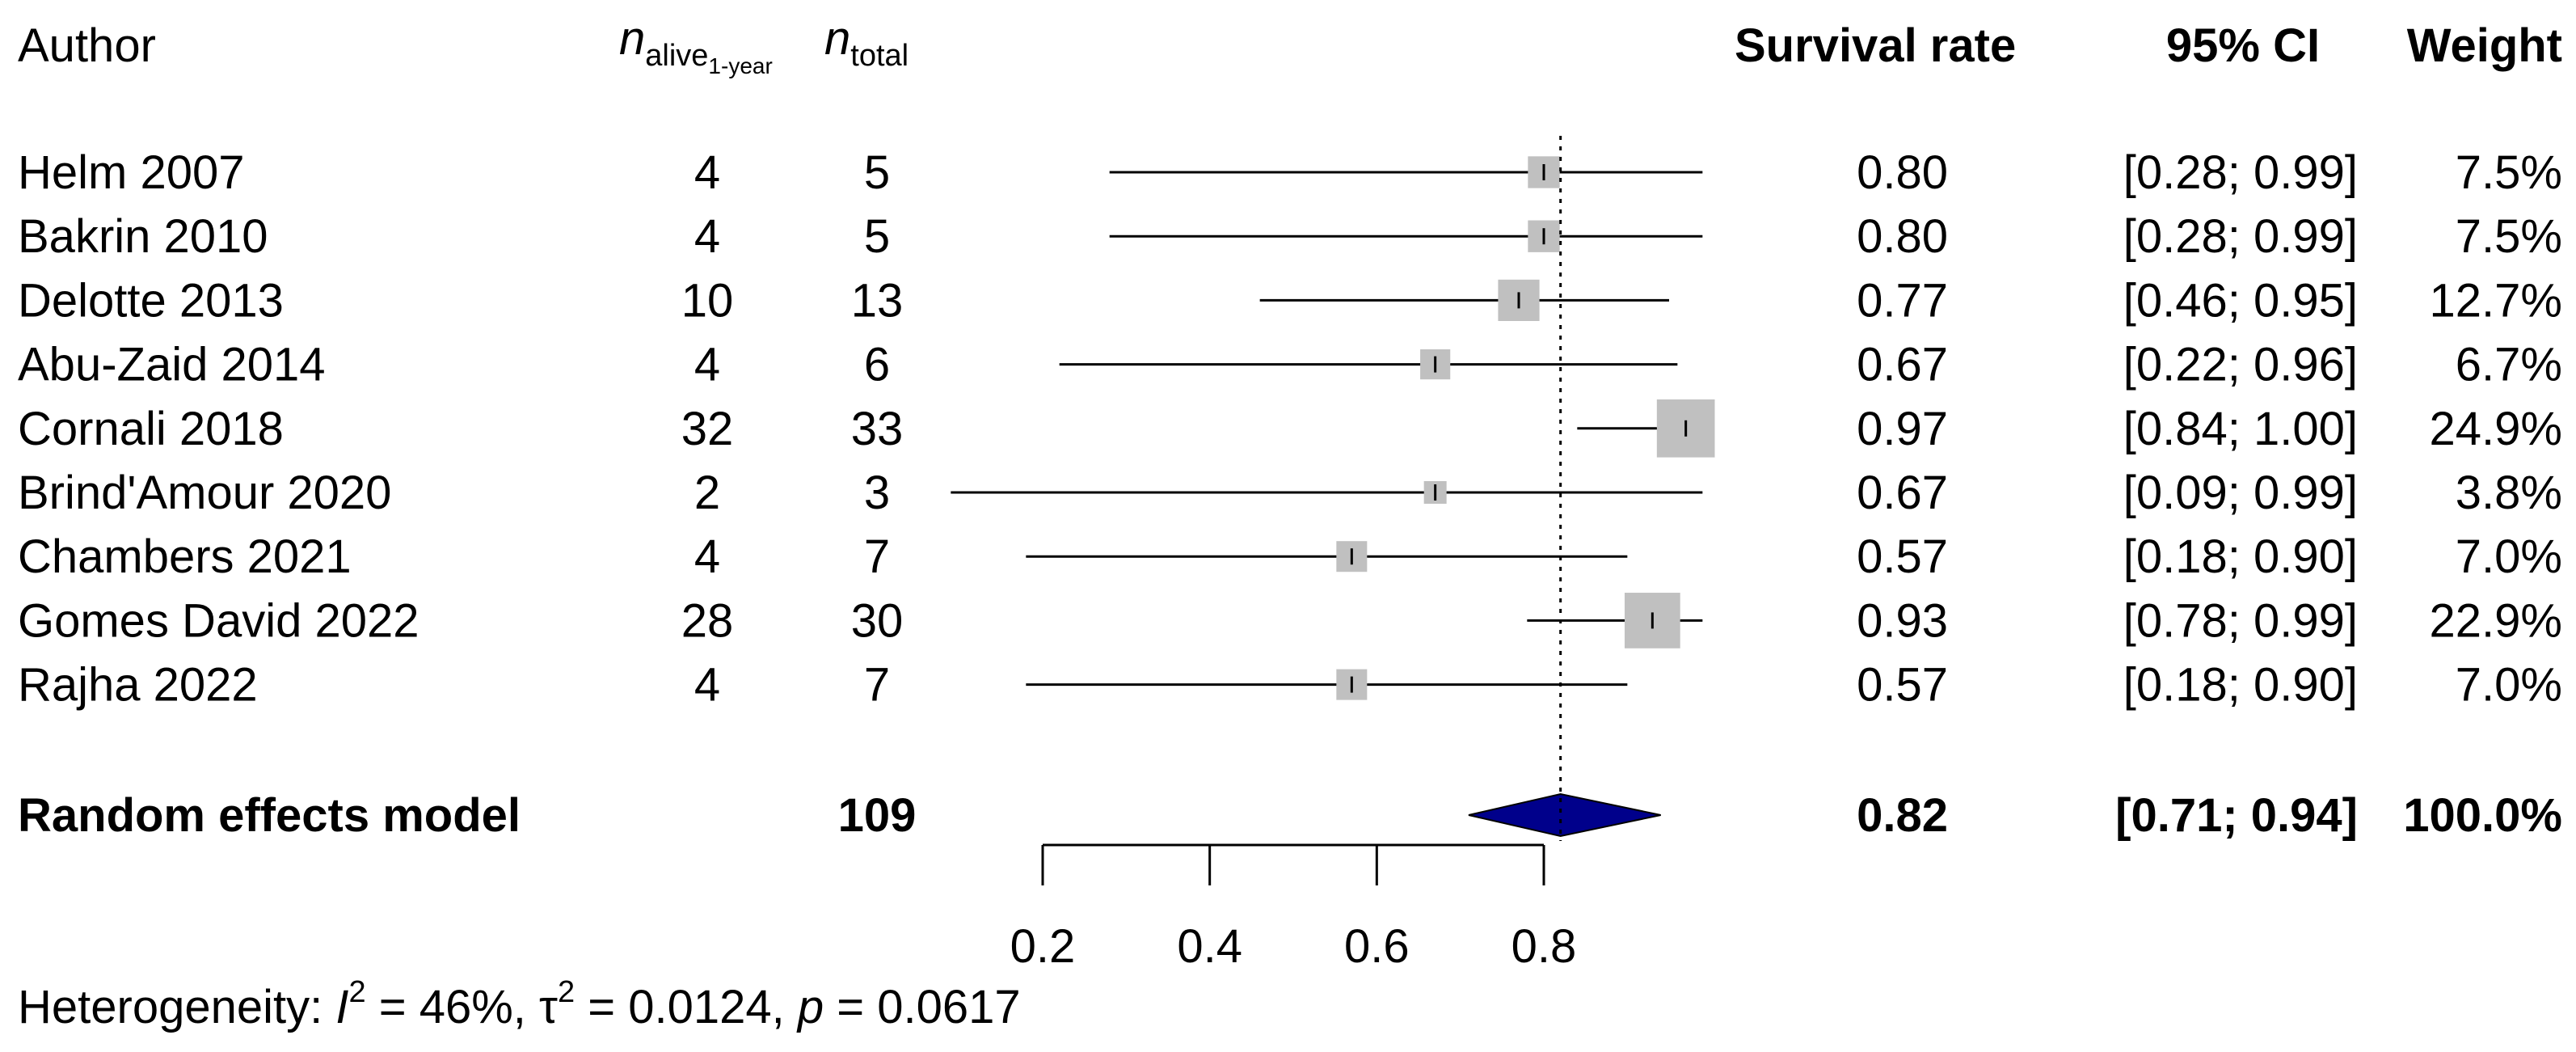 Image resolution: width=2576 pixels, height=1052 pixels. Describe the element at coordinates (1293, 908) in the screenshot. I see `x-axis: 0.2 0.4 0.6 0.8` at that location.